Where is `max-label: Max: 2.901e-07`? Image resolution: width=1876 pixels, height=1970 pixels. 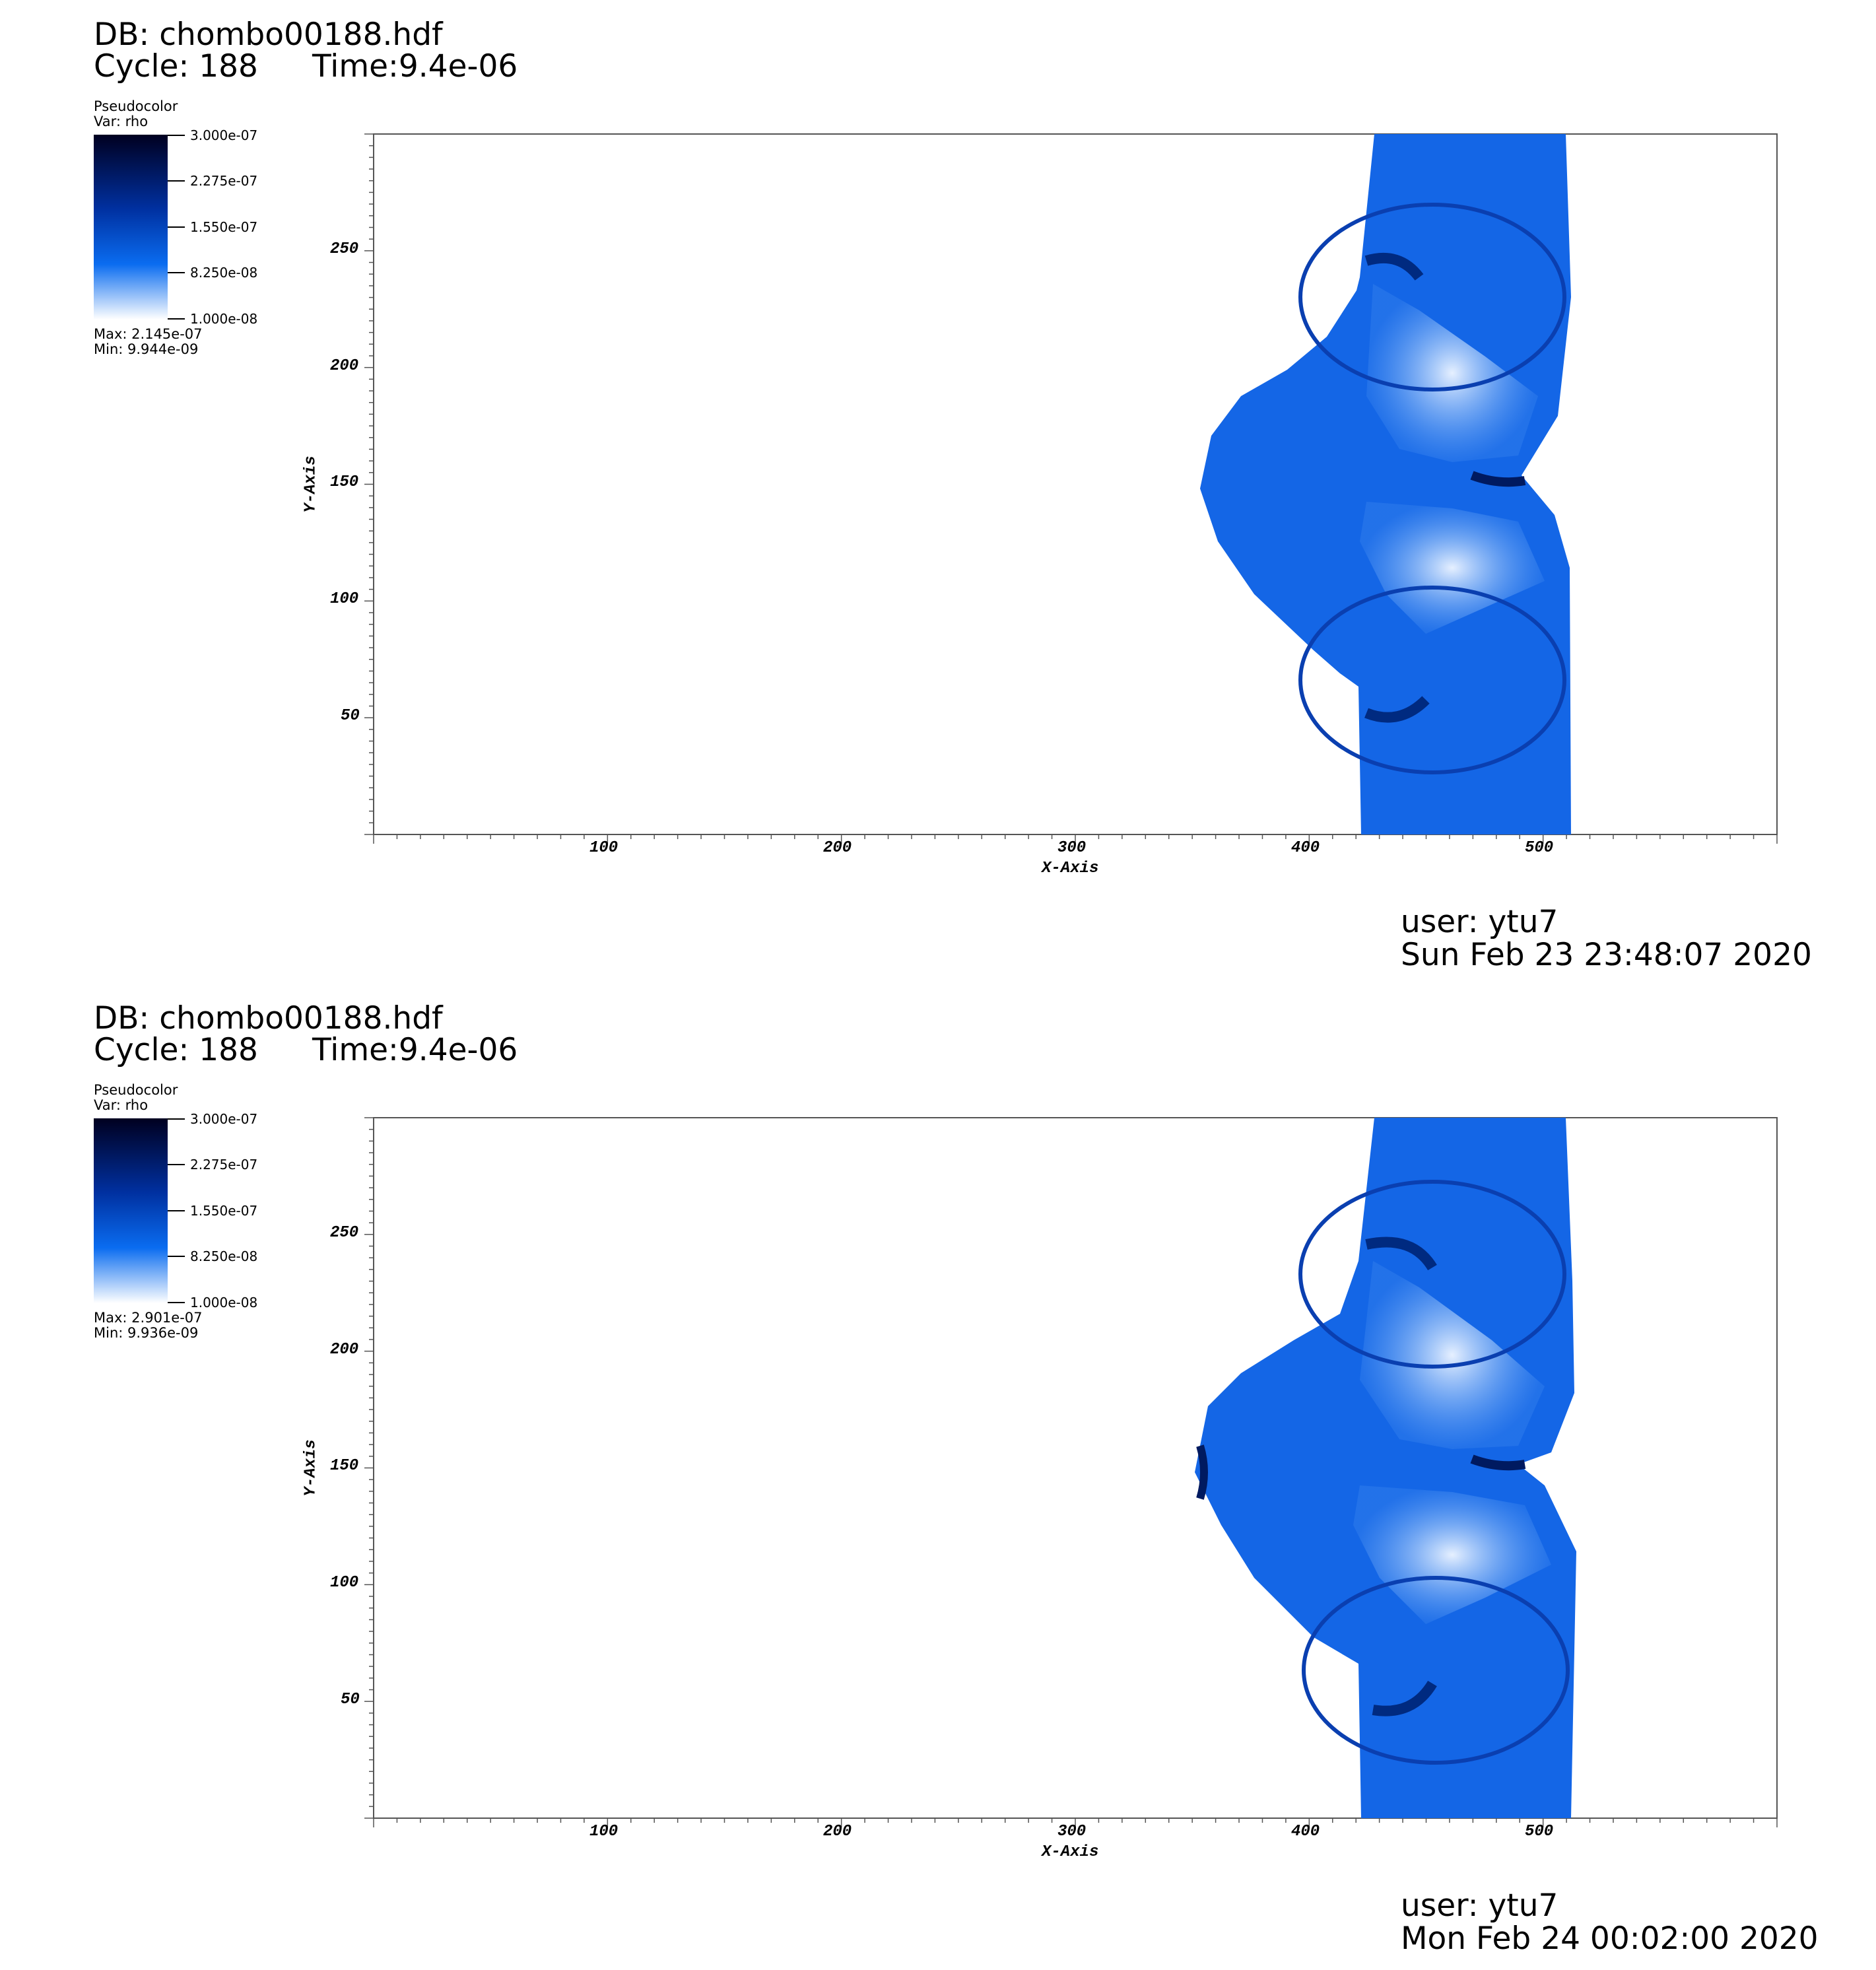 max-label: Max: 2.901e-07 is located at coordinates (148, 1318).